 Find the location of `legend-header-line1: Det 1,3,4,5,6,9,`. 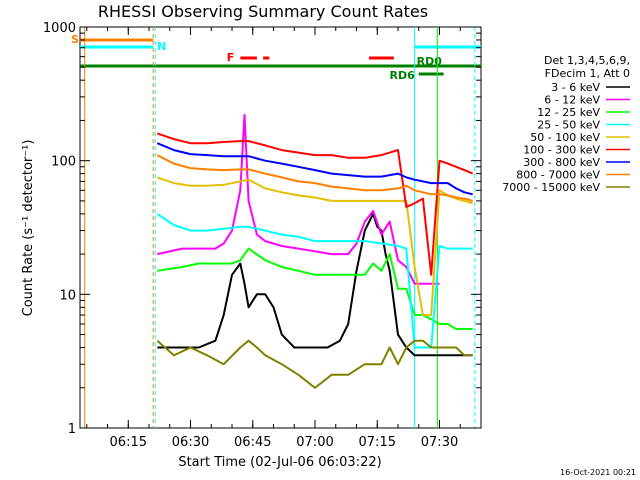

legend-header-line1: Det 1,3,4,5,6,9, is located at coordinates (587, 60).